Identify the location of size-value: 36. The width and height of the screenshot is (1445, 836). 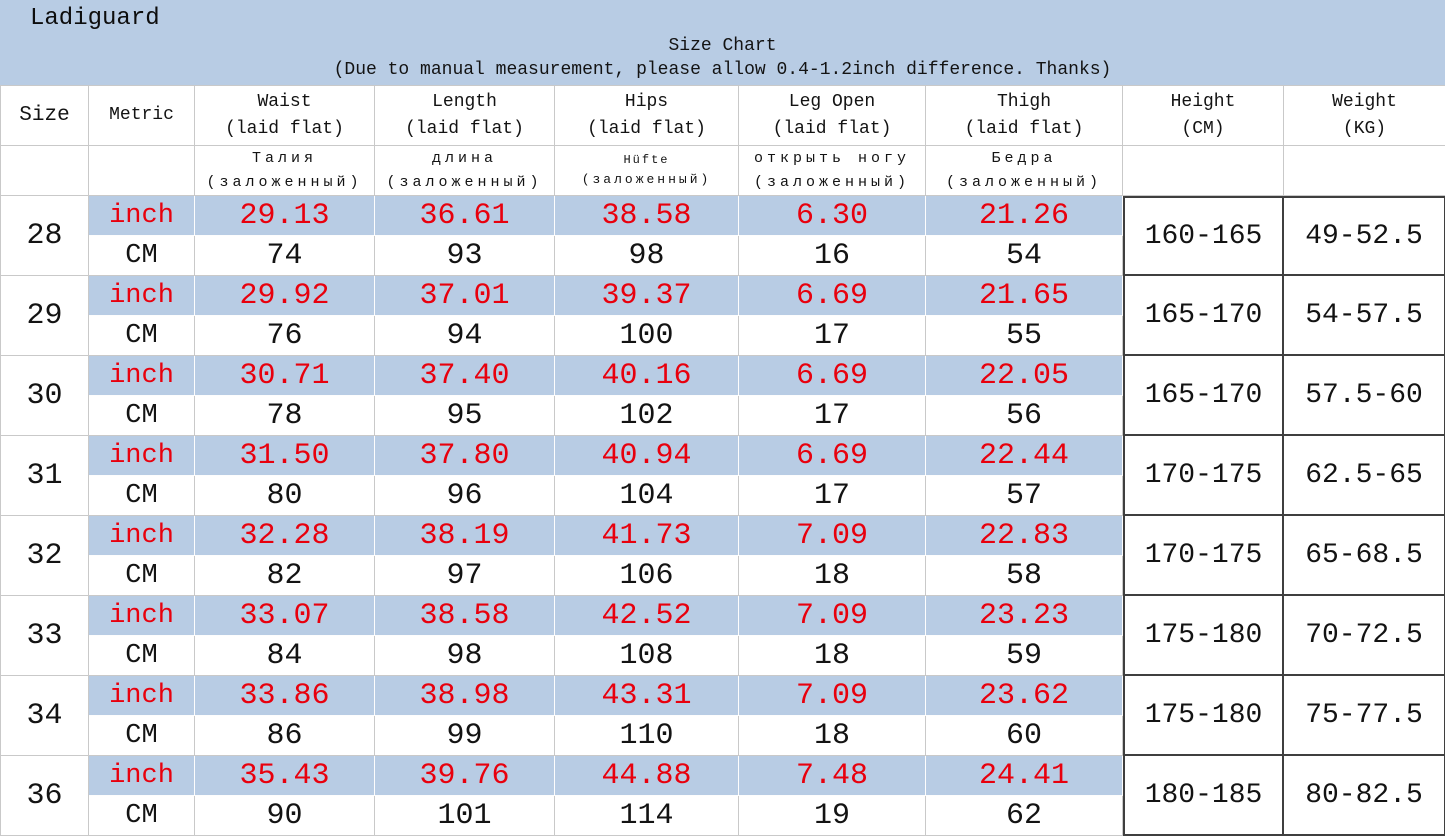
(45, 796).